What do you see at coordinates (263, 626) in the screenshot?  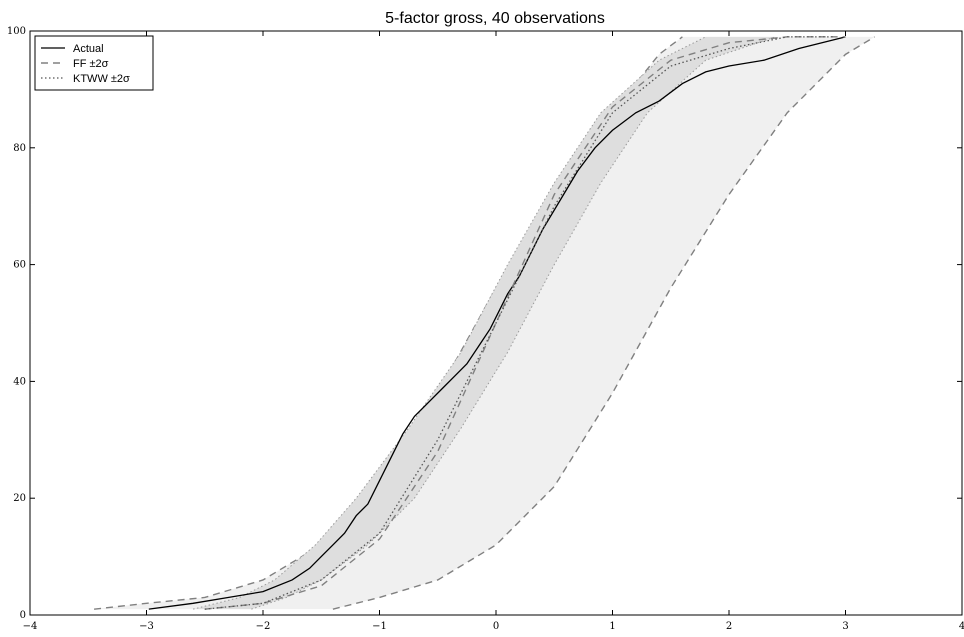 I see `x-tick-label: −2` at bounding box center [263, 626].